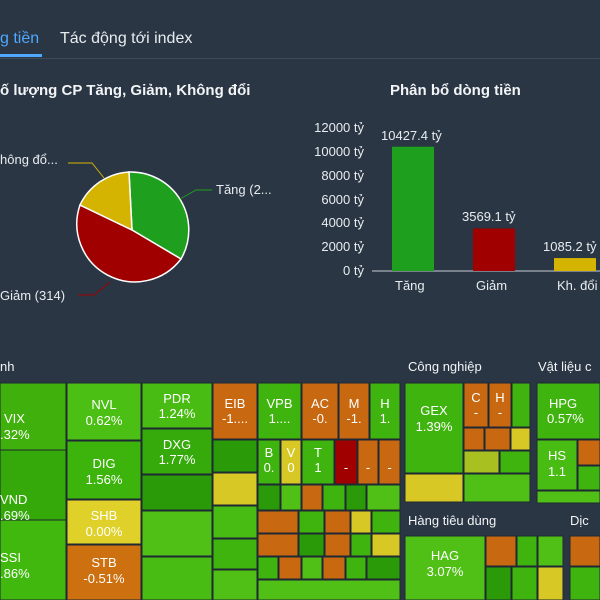  What do you see at coordinates (86, 170) in the screenshot?
I see `pie-leader-khong-doi` at bounding box center [86, 170].